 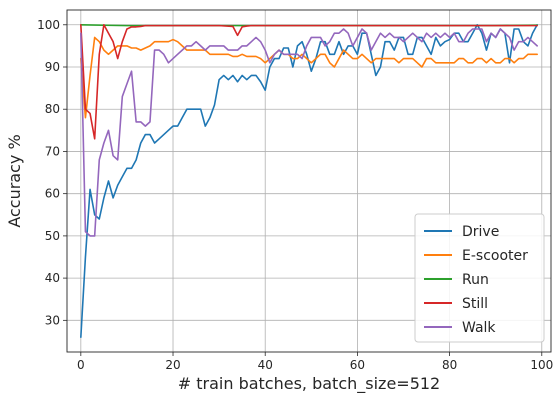 What do you see at coordinates (495, 256) in the screenshot?
I see `legend-label-e-scooter: E-scooter` at bounding box center [495, 256].